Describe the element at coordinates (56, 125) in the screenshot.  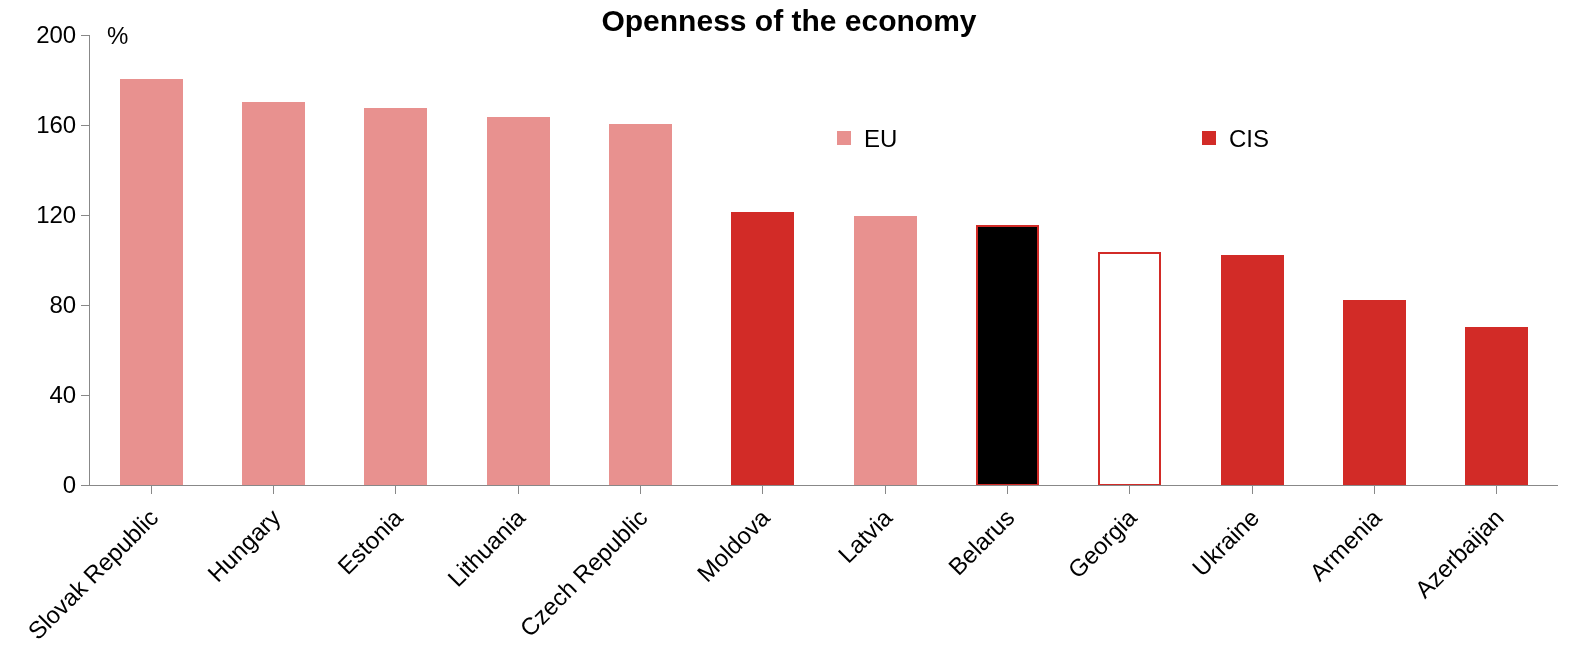
I see `y-tick-label: 160` at that location.